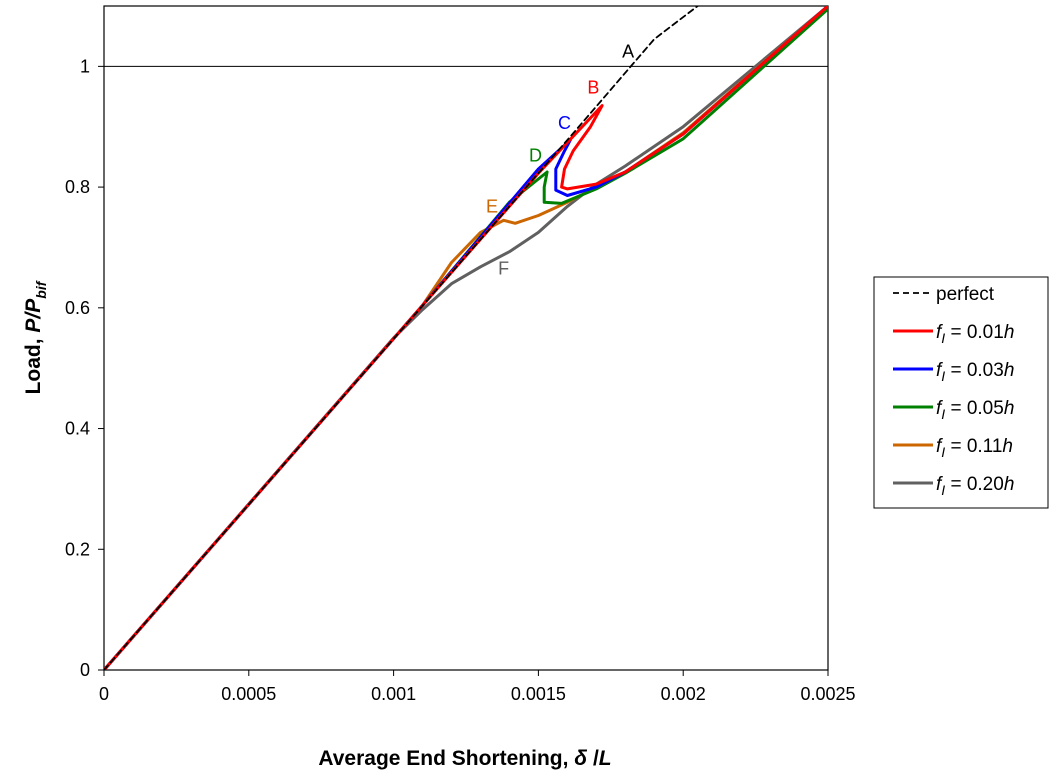 The image size is (1050, 778). Describe the element at coordinates (77, 187) in the screenshot. I see `y-tick-label: 0.8` at that location.